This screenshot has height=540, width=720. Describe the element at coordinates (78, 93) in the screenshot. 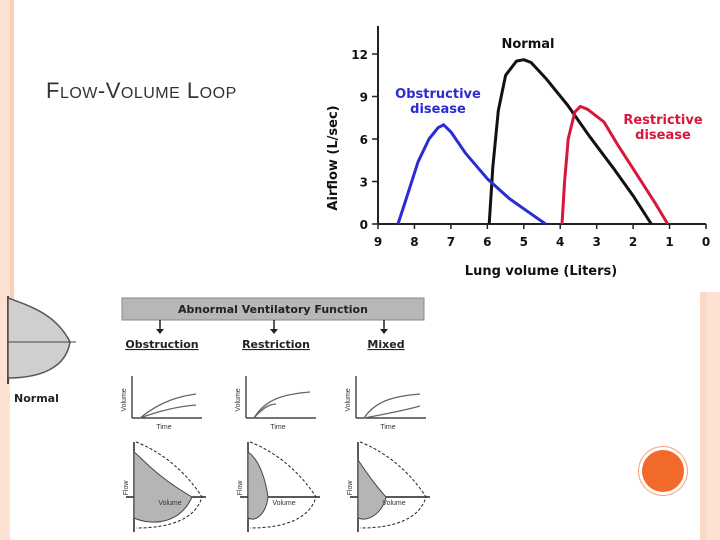

I see `title-part: LOW` at that location.